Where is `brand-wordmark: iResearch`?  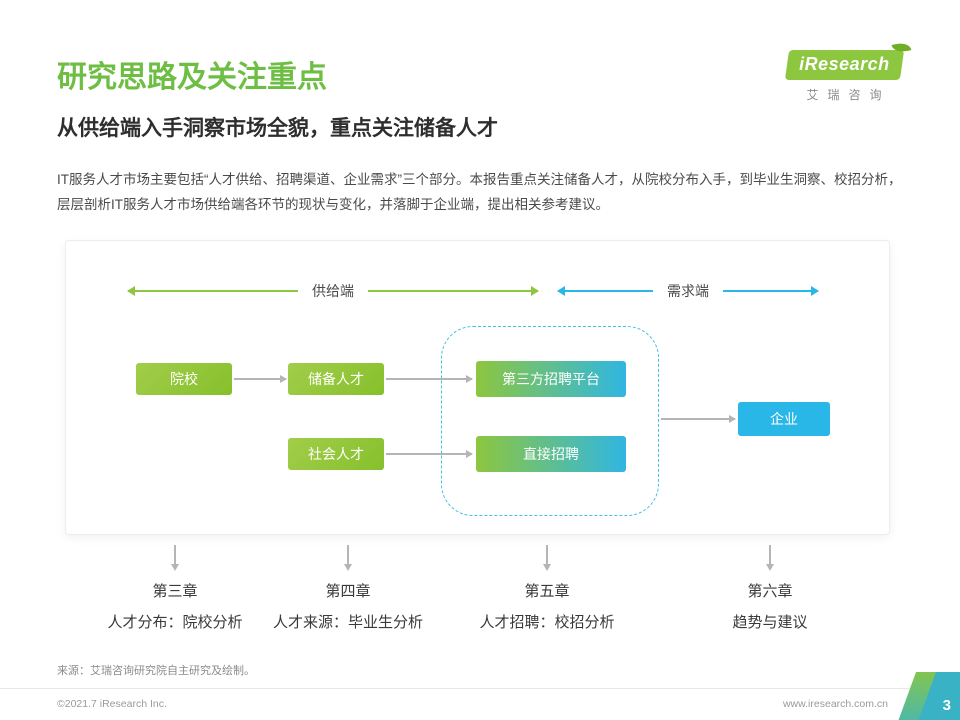 brand-wordmark: iResearch is located at coordinates (844, 64).